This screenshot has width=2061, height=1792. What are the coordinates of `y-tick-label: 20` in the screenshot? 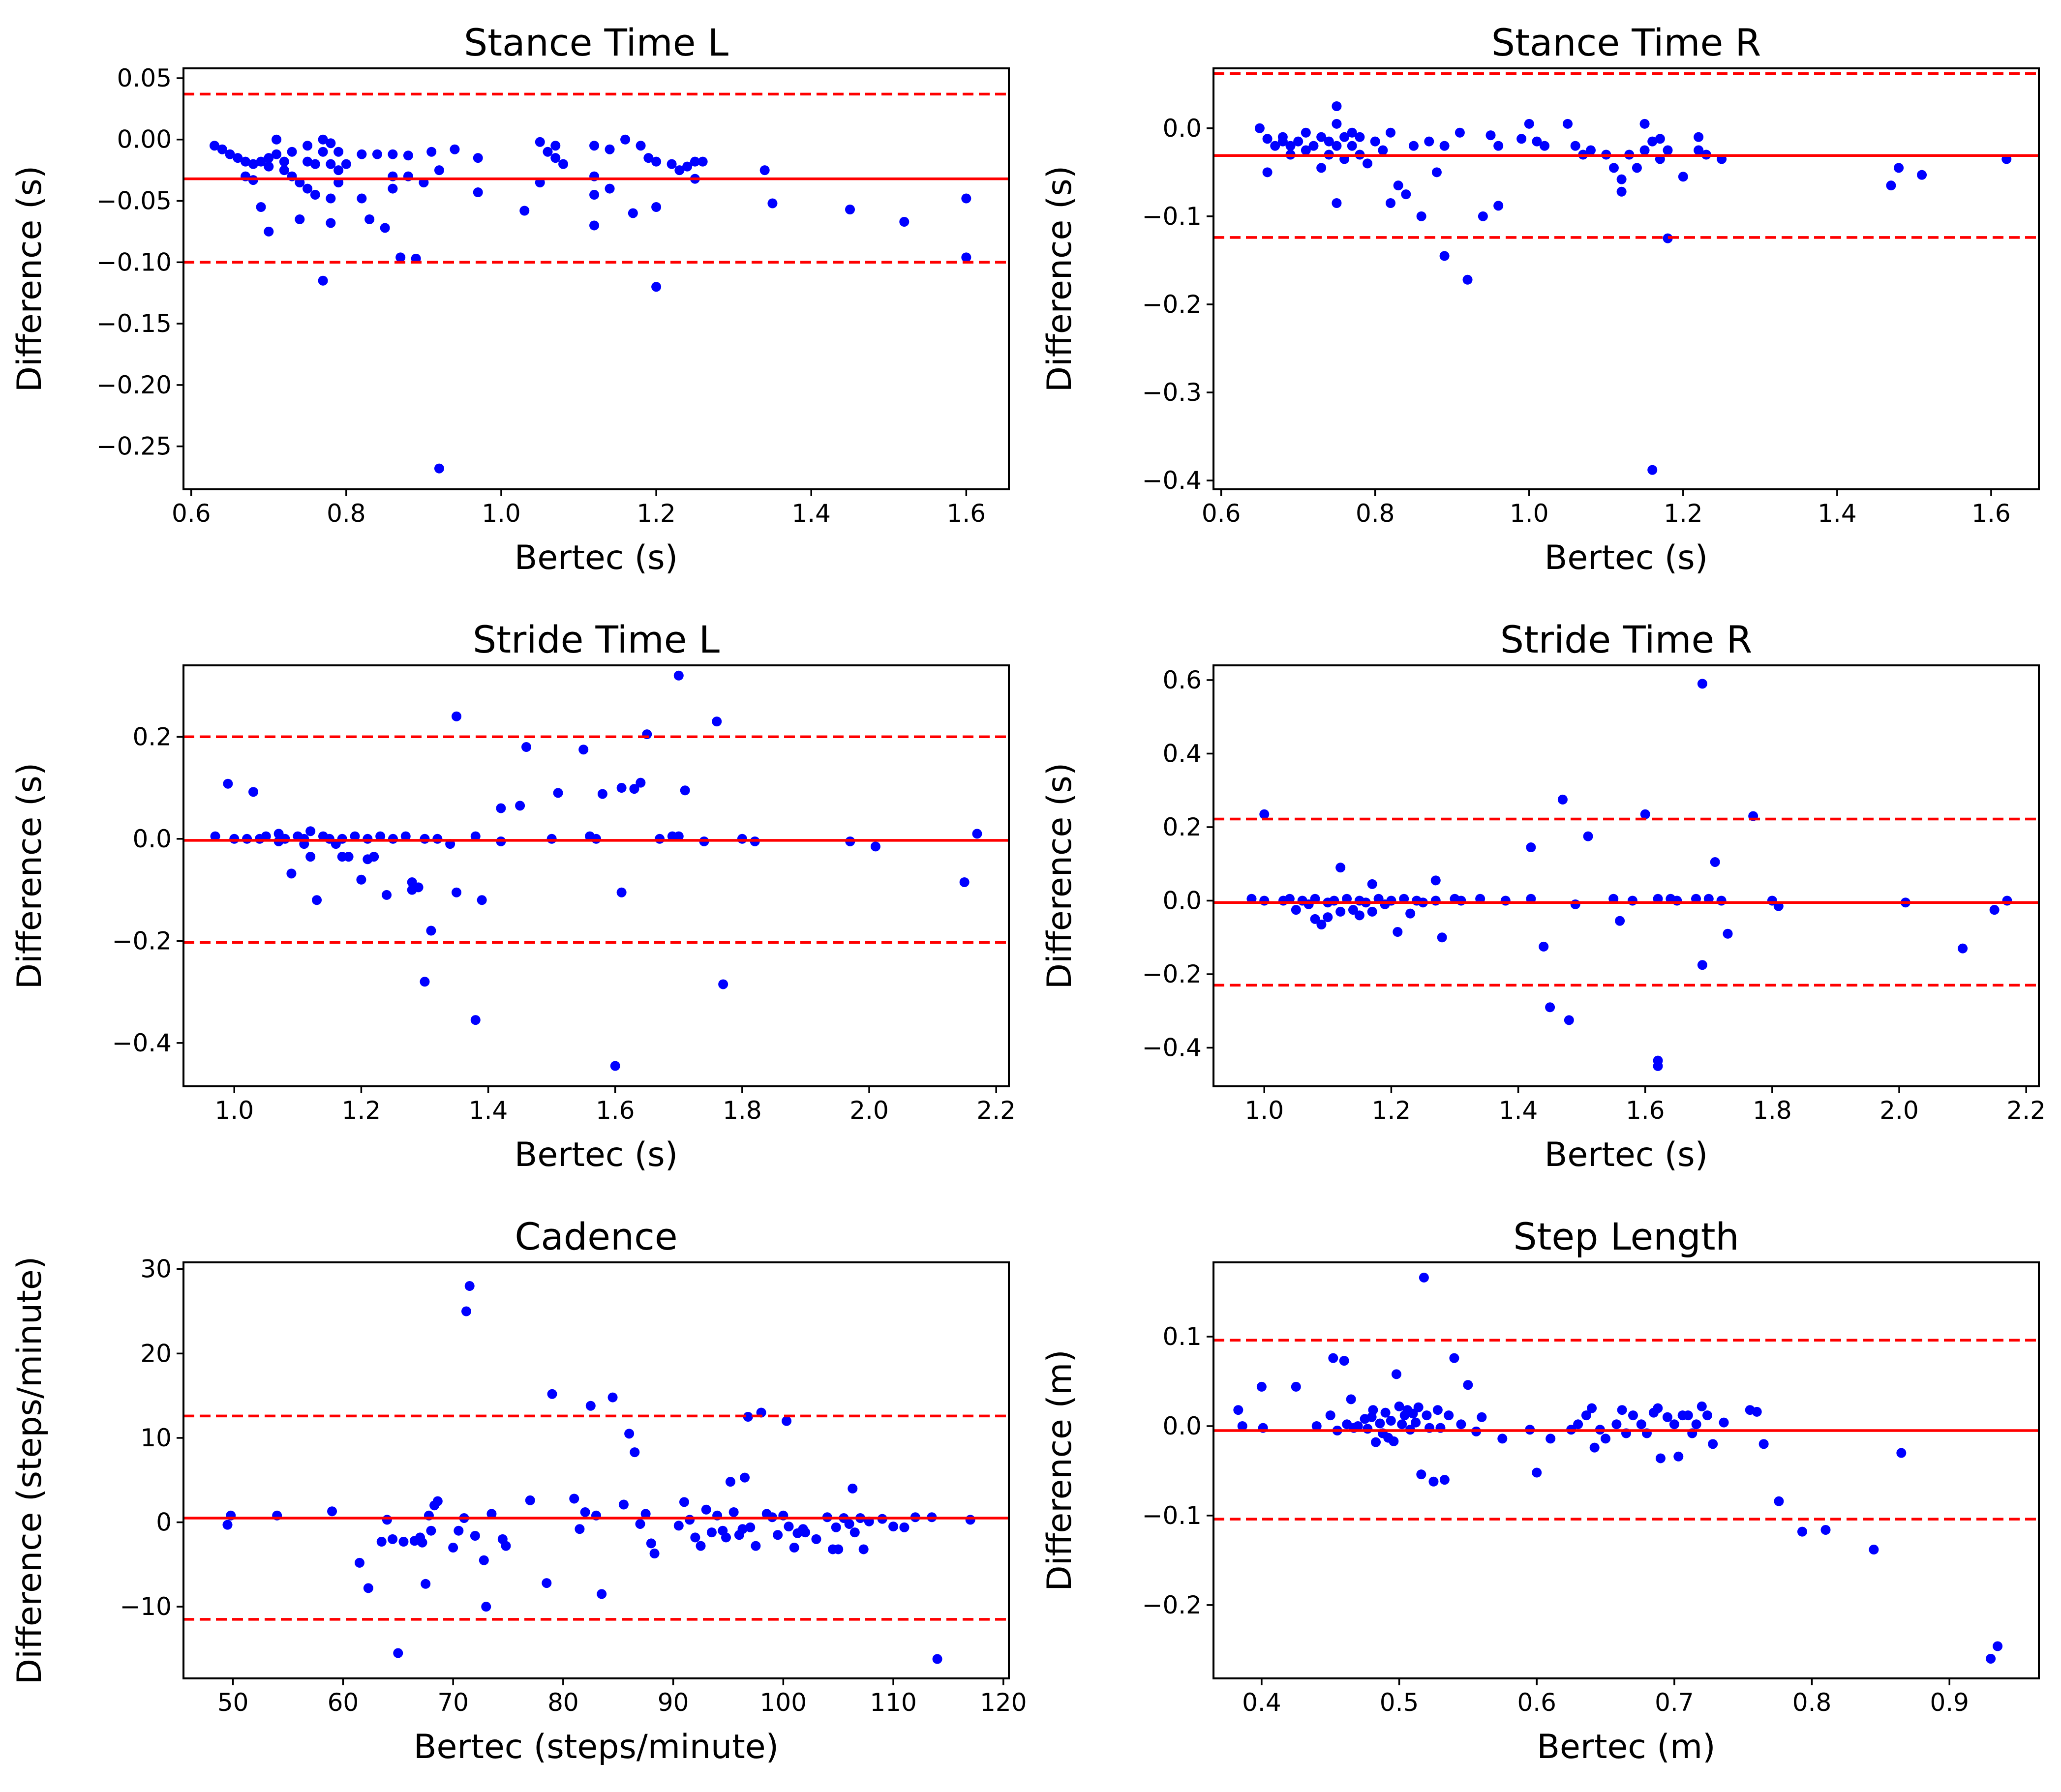 It's located at (156, 1353).